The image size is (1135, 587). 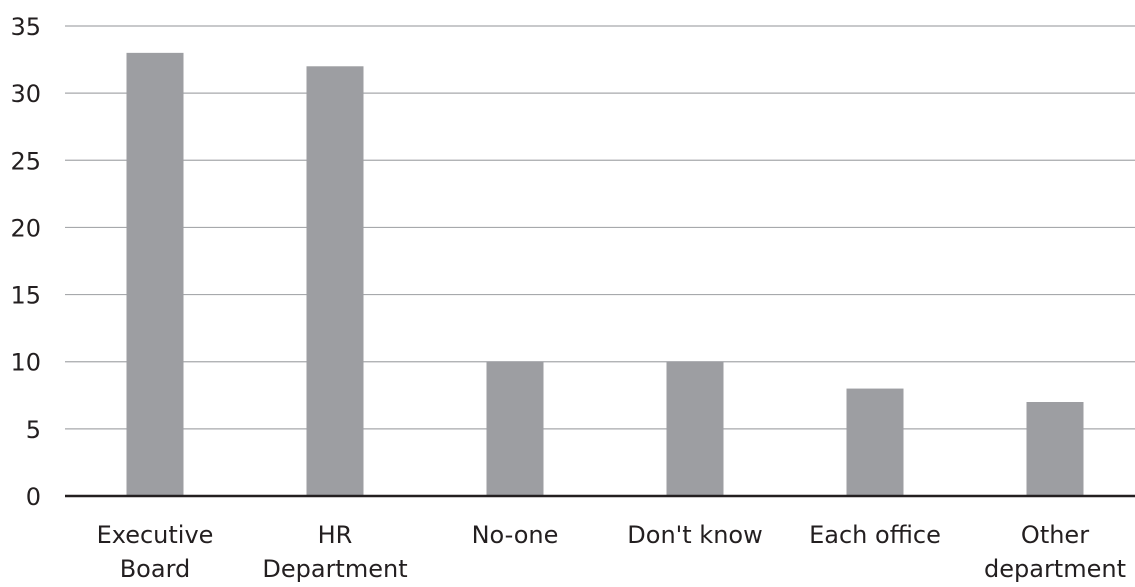 I want to click on y-tick-label: 35, so click(x=25, y=27).